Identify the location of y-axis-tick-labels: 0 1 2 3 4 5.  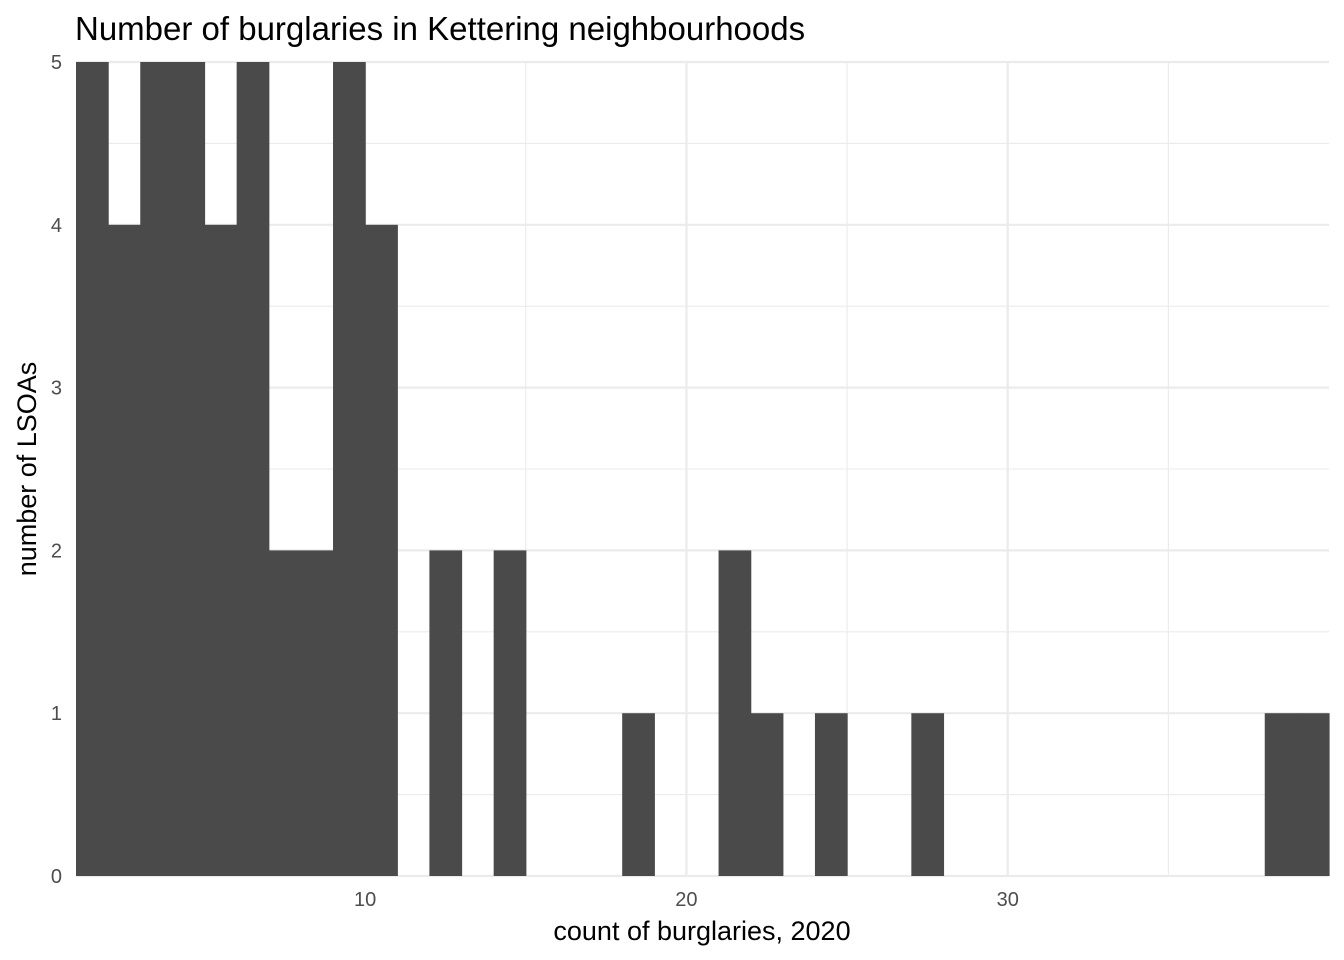
(56, 470).